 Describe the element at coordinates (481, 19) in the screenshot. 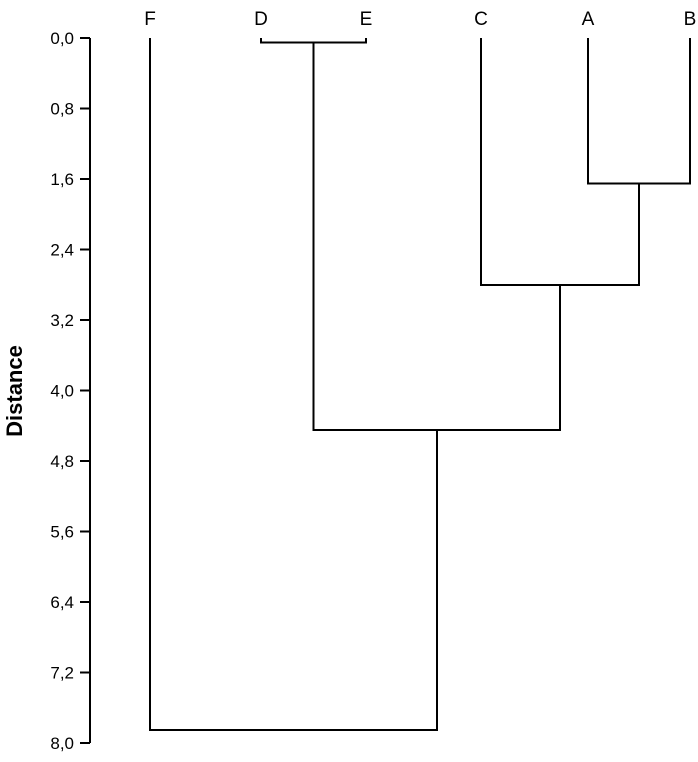

I see `leaf-label-c: C` at that location.